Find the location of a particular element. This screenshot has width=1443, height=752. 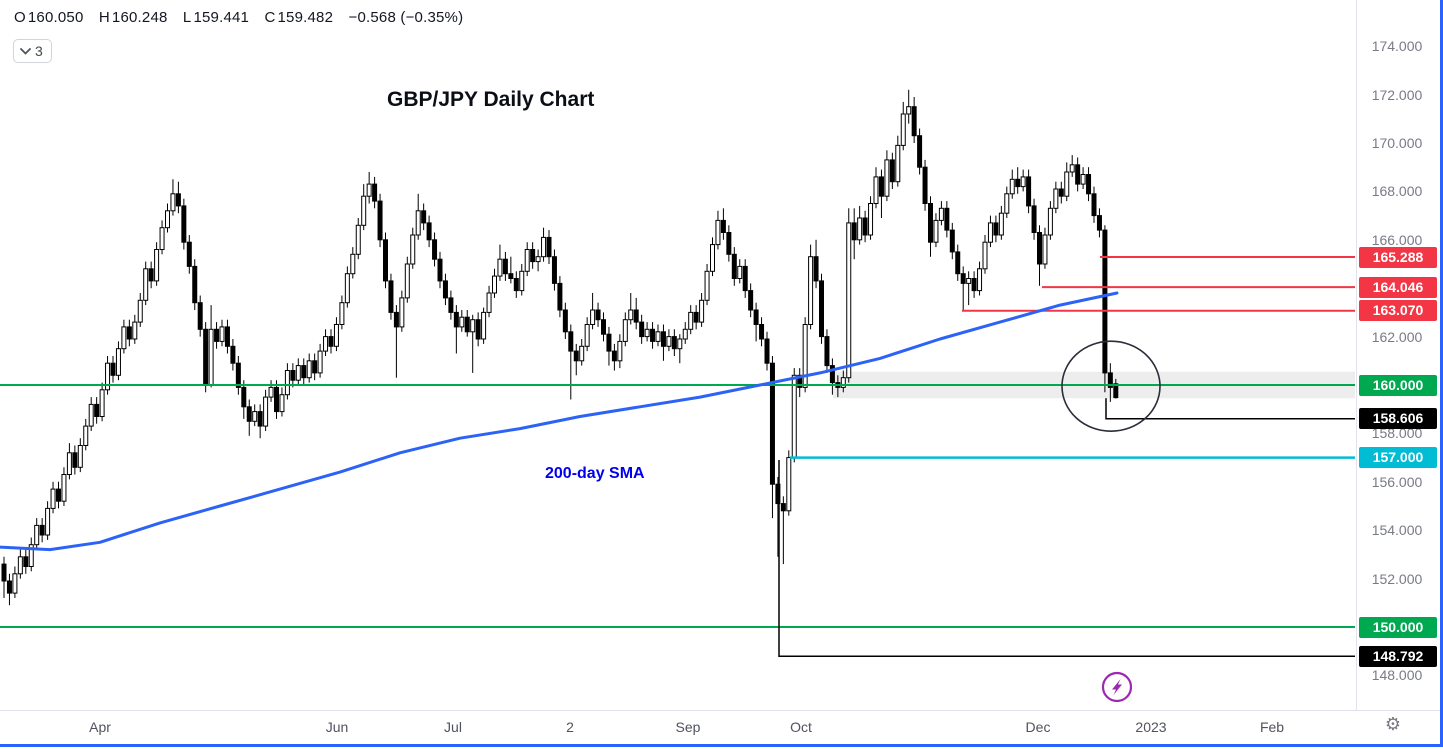

chart-title: GBP/JPY Daily Chart is located at coordinates (491, 99).